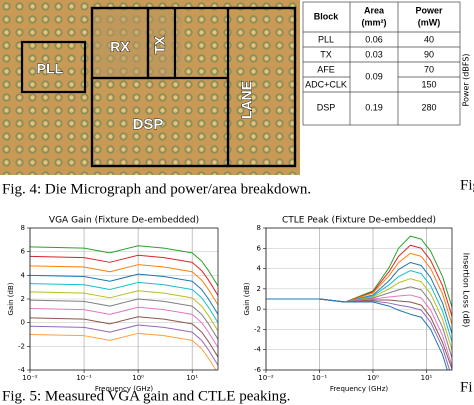 This screenshot has width=474, height=405. I want to click on die-label: PLL, so click(50, 69).